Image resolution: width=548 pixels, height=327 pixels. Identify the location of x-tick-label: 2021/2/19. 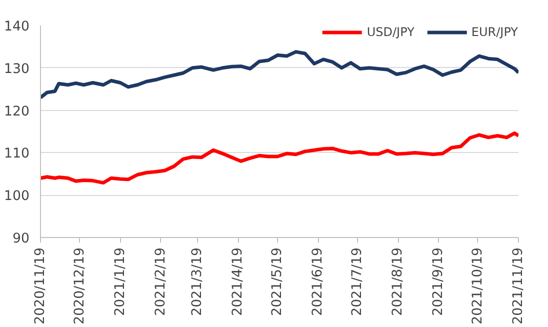
(160, 281).